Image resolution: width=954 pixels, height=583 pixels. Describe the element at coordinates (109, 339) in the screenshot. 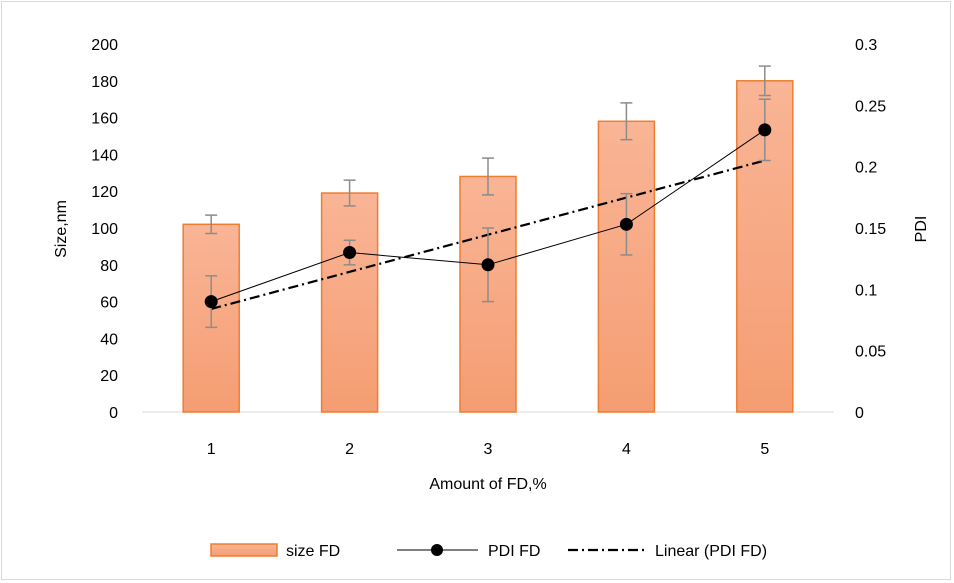

I see `y-tick-label: 40` at that location.